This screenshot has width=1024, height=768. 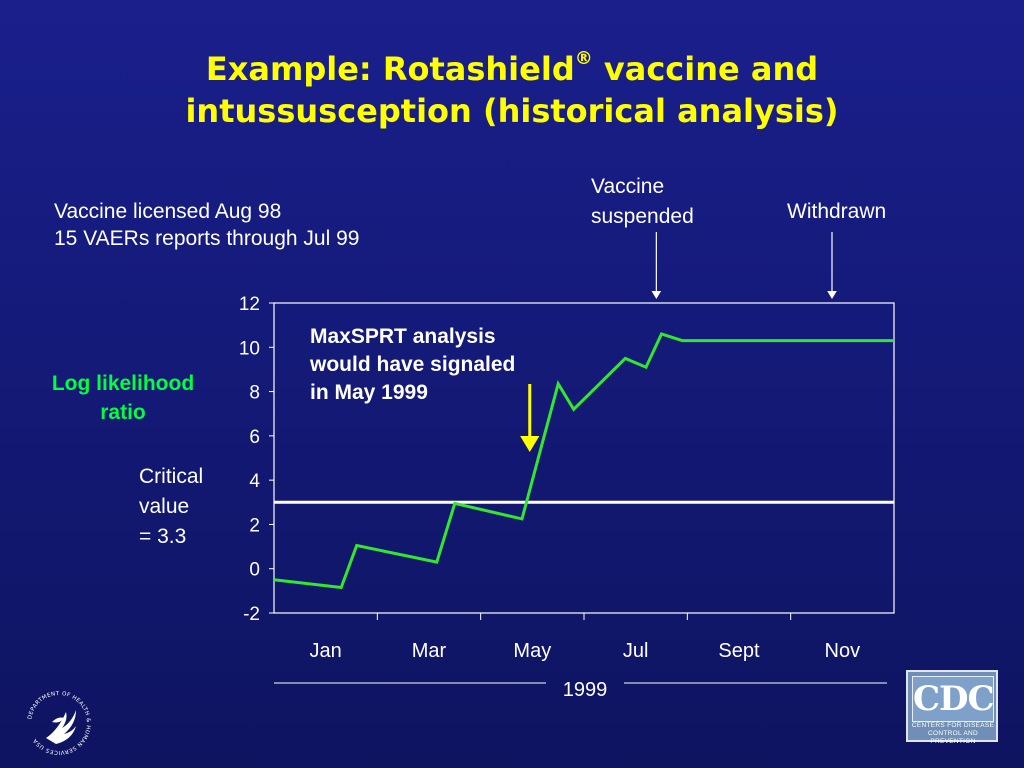 I want to click on signal-annotation-line2: would have signaled, so click(x=413, y=364).